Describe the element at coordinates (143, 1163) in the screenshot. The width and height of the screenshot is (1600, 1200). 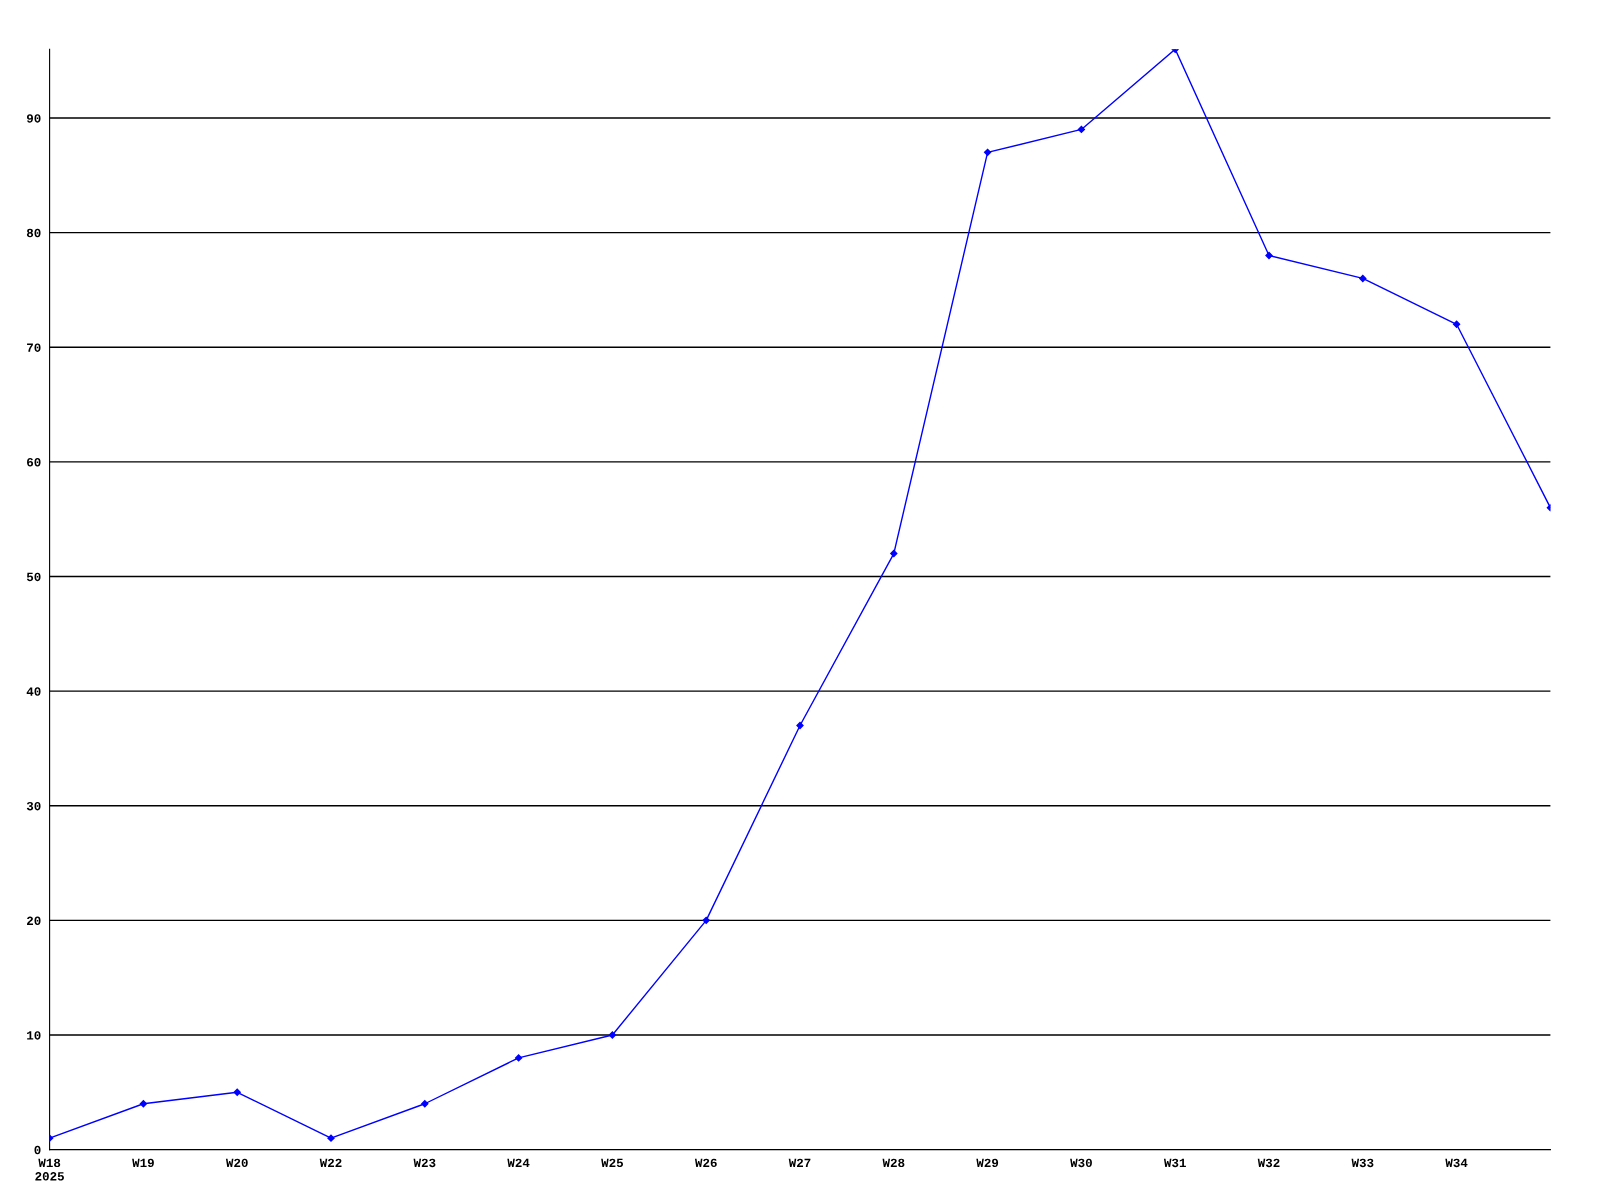
I see `x-tick-label: W19` at that location.